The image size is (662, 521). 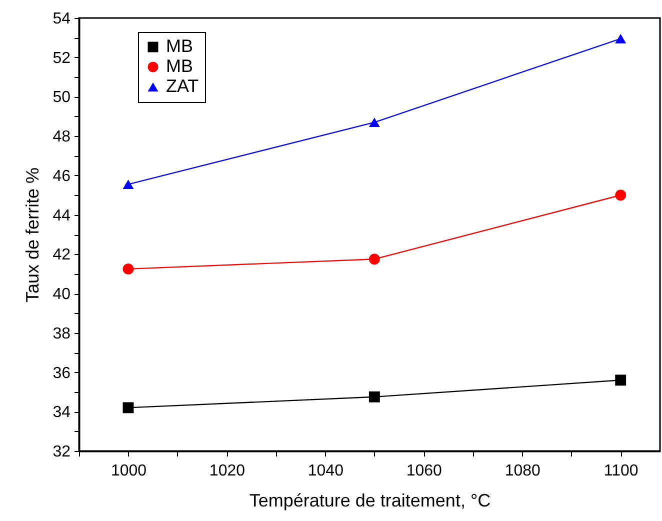 What do you see at coordinates (61, 373) in the screenshot?
I see `y-tick-label: 36` at bounding box center [61, 373].